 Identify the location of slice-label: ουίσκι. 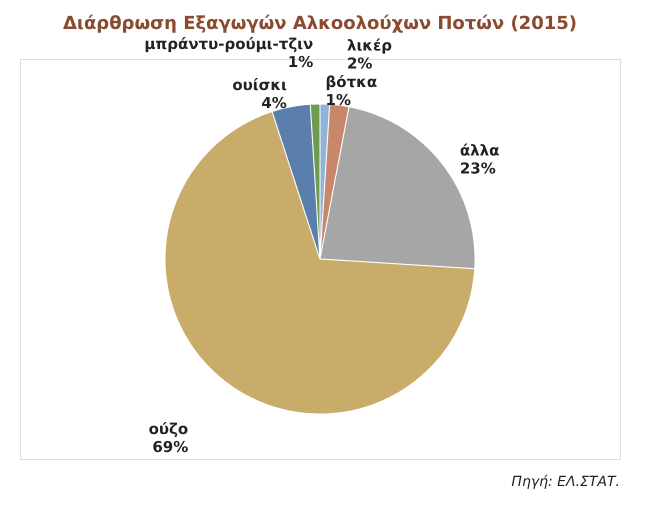
(259, 85).